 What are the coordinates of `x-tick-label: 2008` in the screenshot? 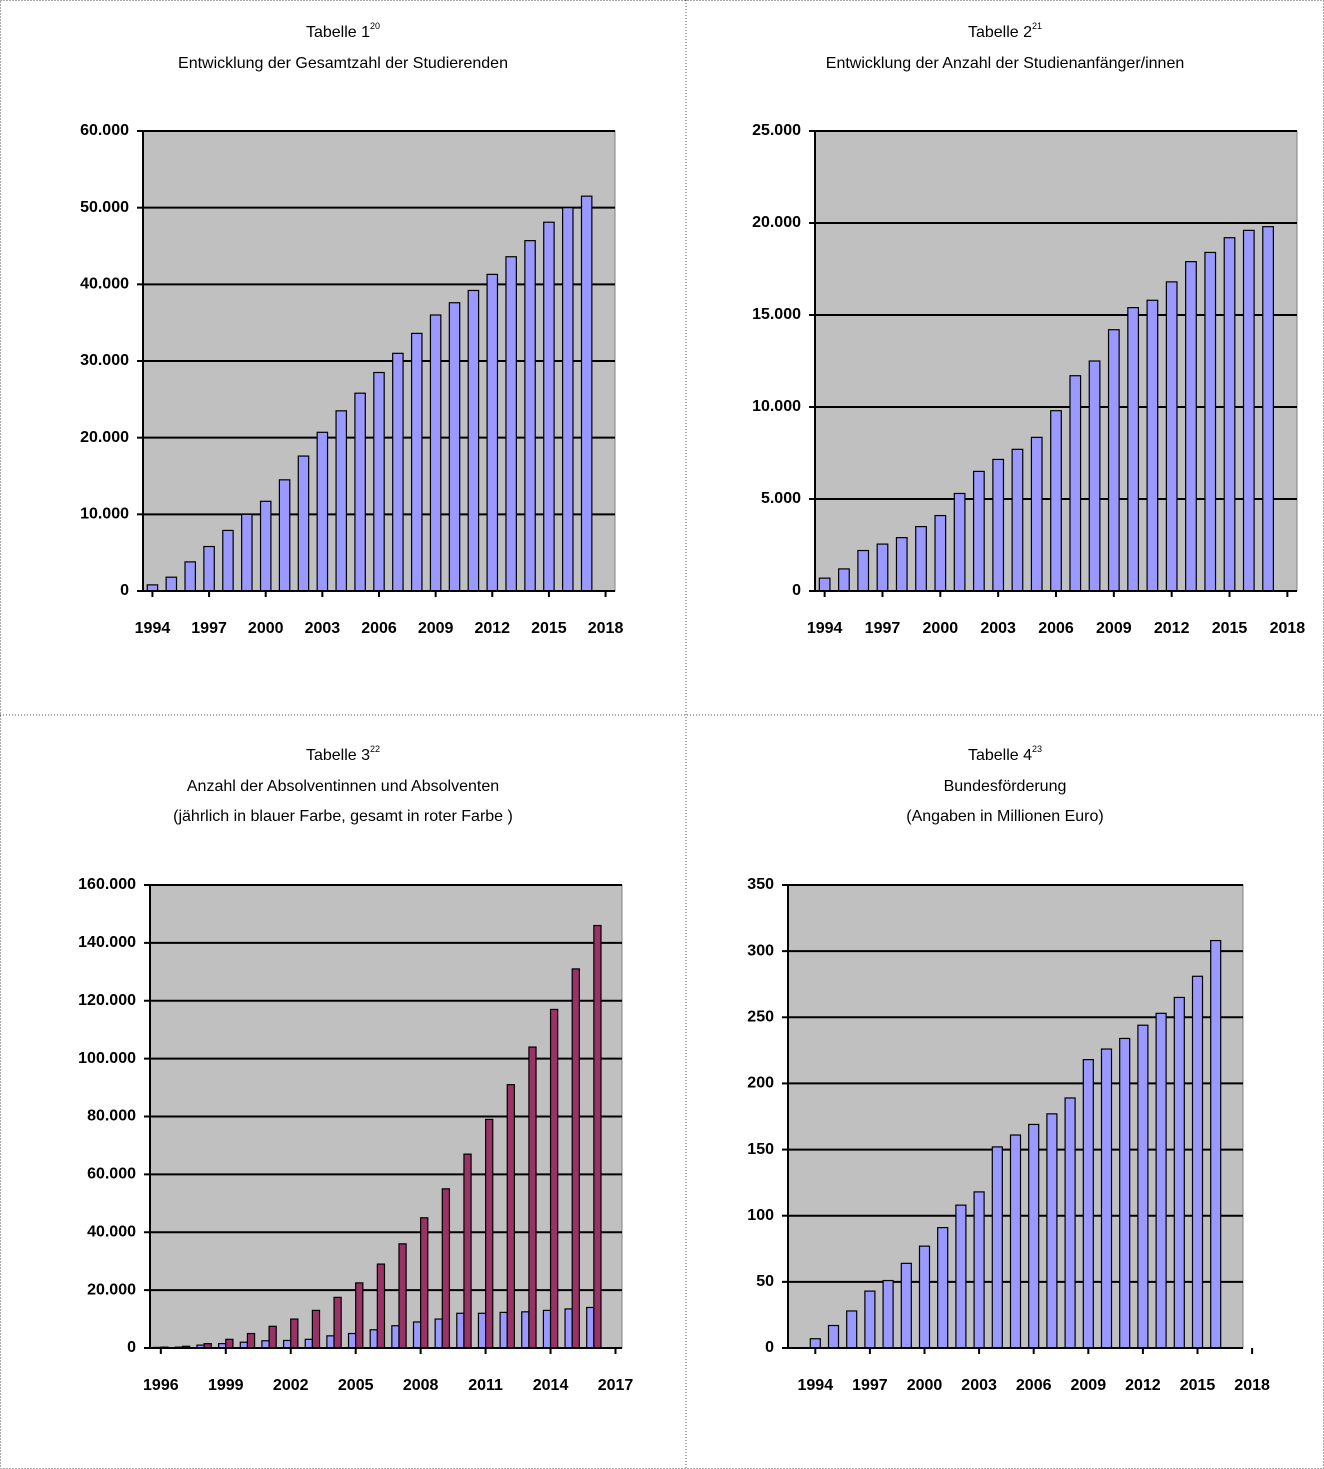 It's located at (421, 1385).